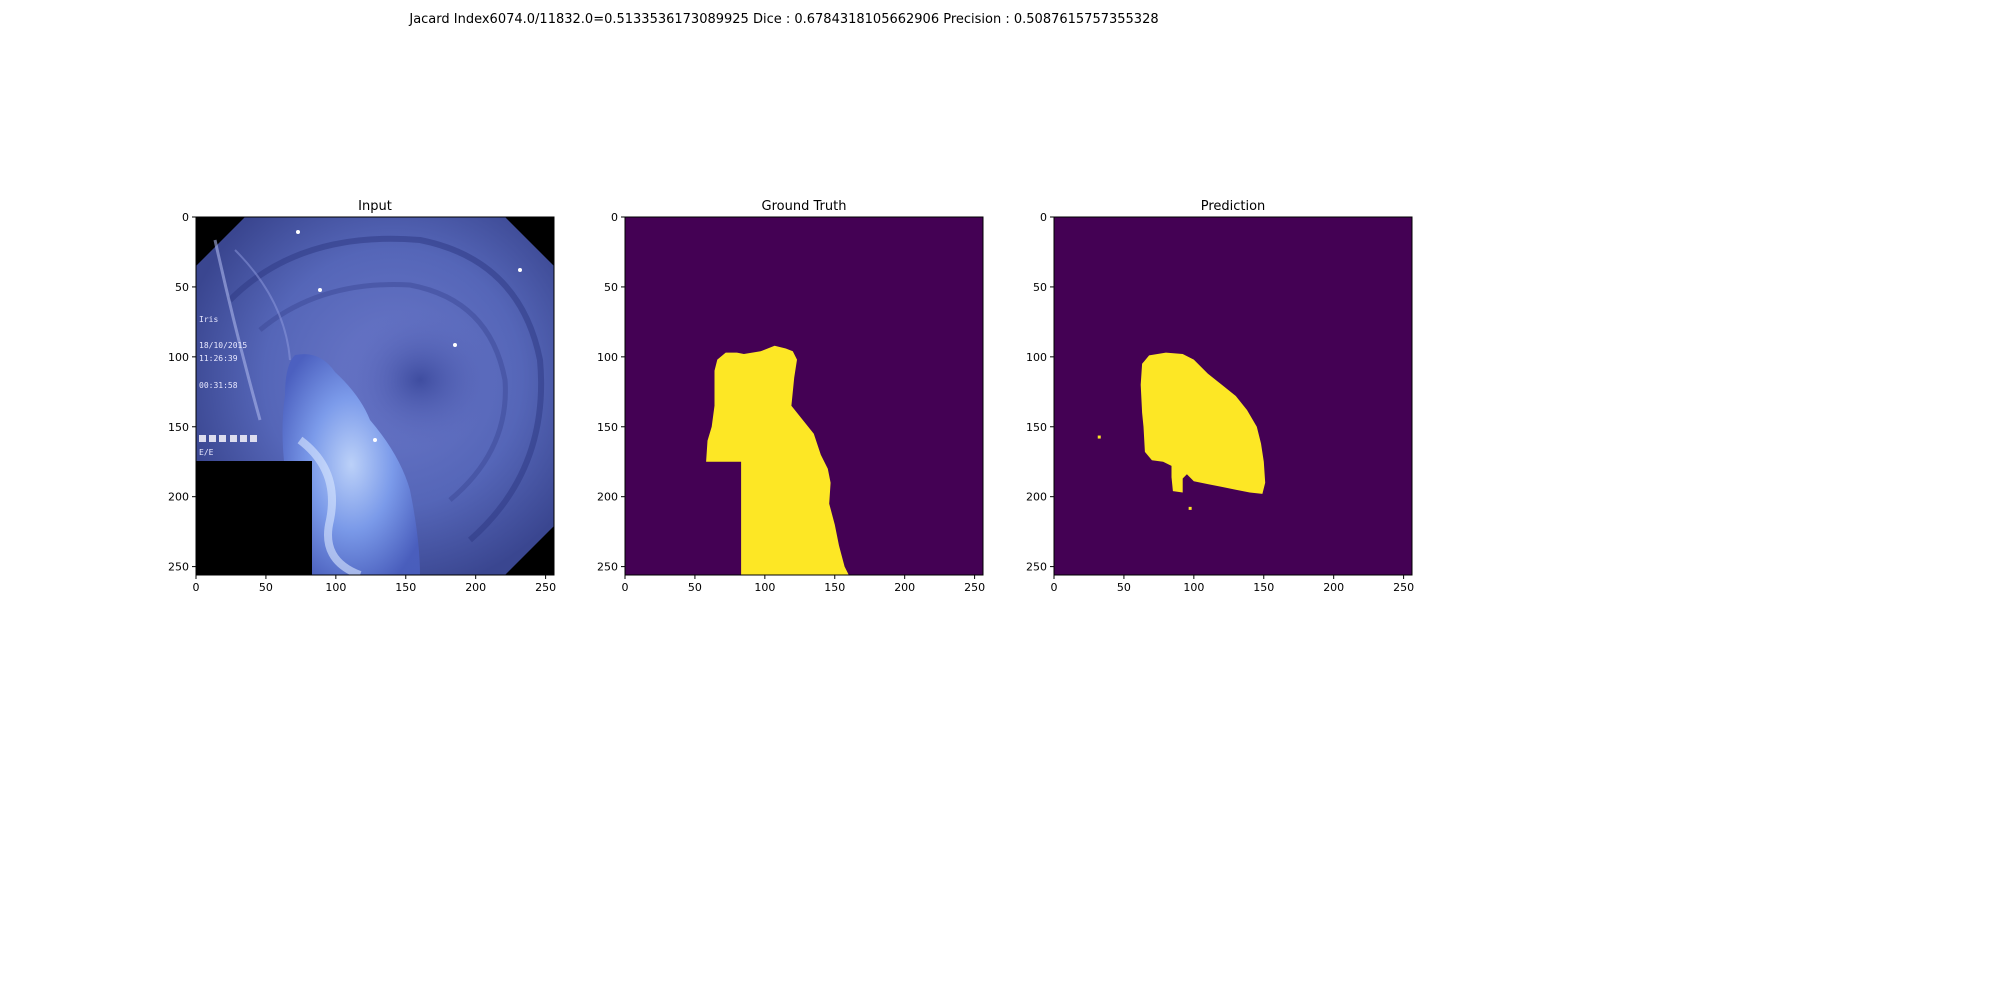 The image size is (2000, 1000). What do you see at coordinates (804, 206) in the screenshot?
I see `ground-truth-title: Ground Truth` at bounding box center [804, 206].